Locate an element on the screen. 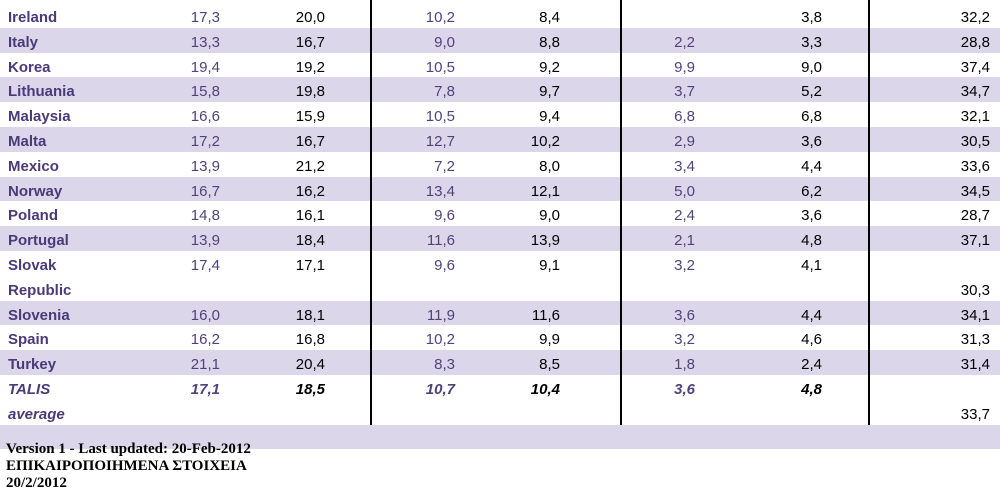  value-cell: 30,3 is located at coordinates (975, 290).